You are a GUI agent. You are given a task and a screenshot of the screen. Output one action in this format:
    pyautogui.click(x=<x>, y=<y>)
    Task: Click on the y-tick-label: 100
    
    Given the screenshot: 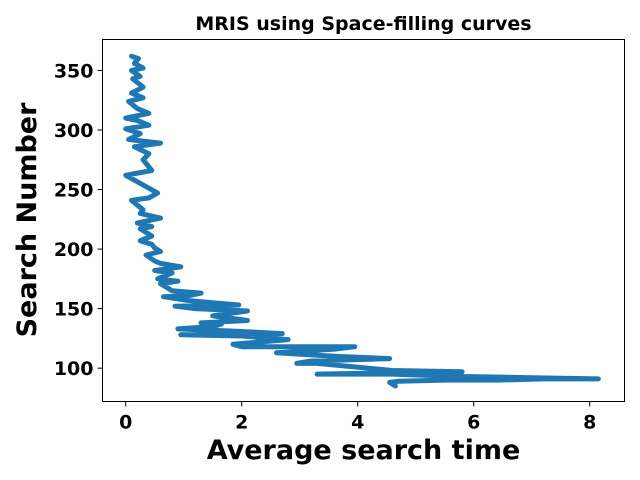 What is the action you would take?
    pyautogui.click(x=74, y=369)
    